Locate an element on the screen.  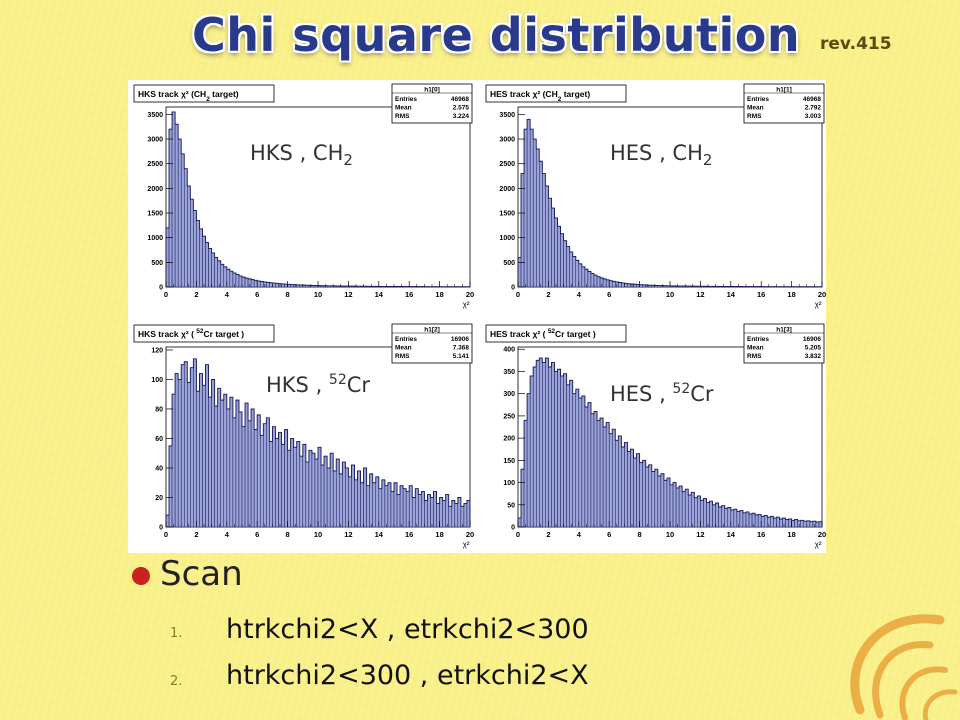
histogram-outline is located at coordinates (318, 199).